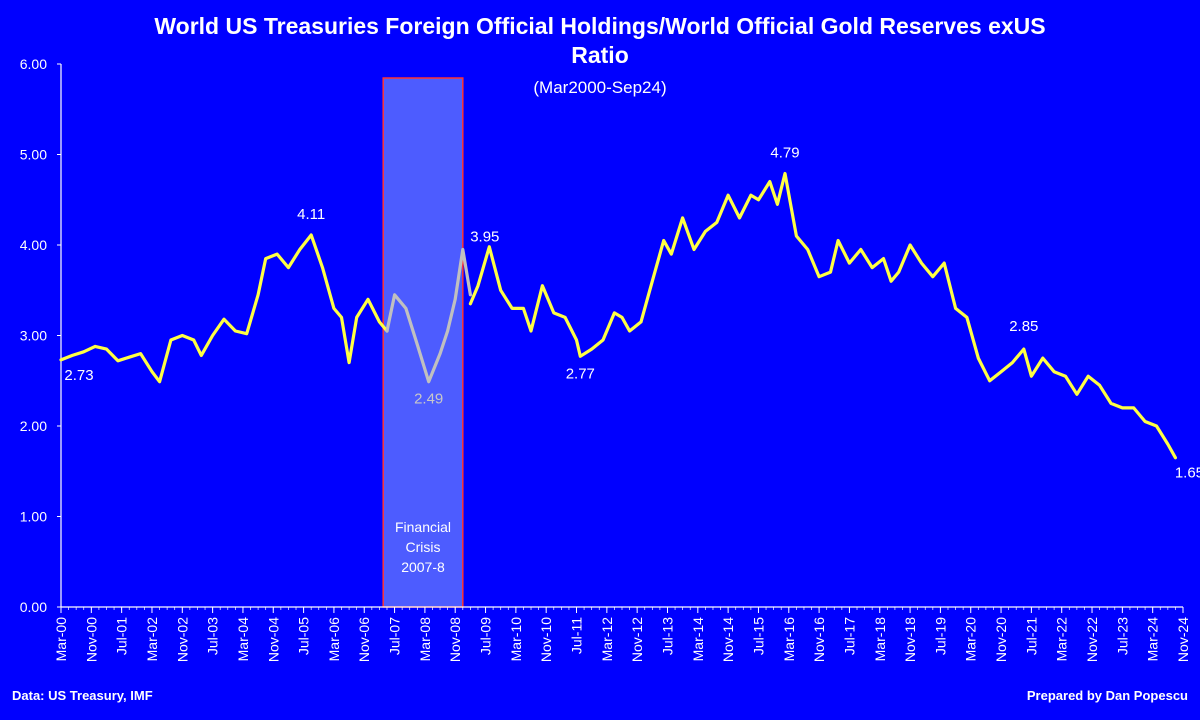 Image resolution: width=1200 pixels, height=720 pixels. I want to click on x-tick-label: Nov-20, so click(1001, 639).